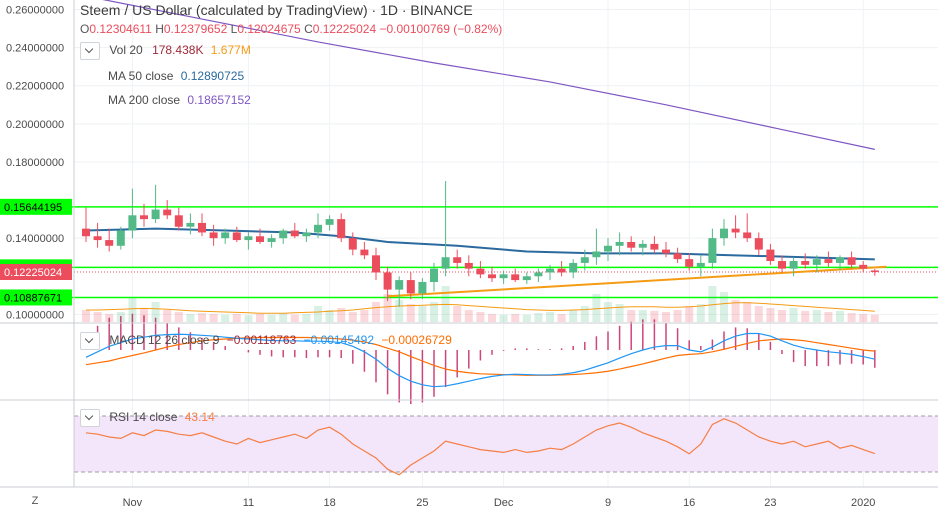  Describe the element at coordinates (164, 340) in the screenshot. I see `macd-label: MACD 12 26 close 9` at that location.